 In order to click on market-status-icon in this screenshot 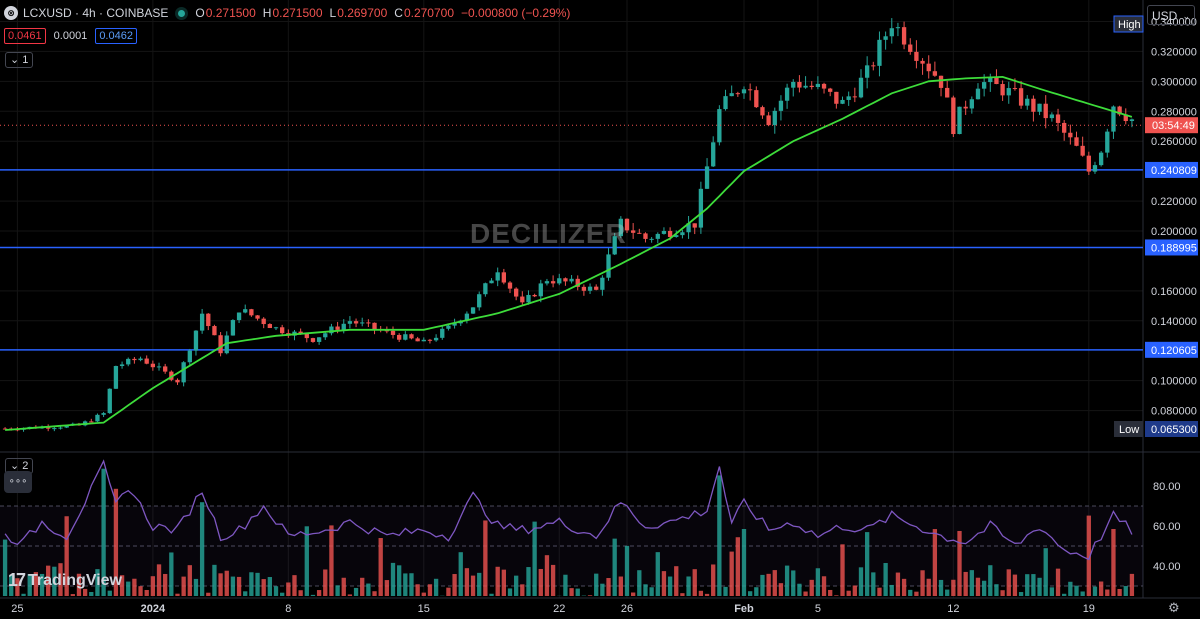, I will do `click(182, 13)`.